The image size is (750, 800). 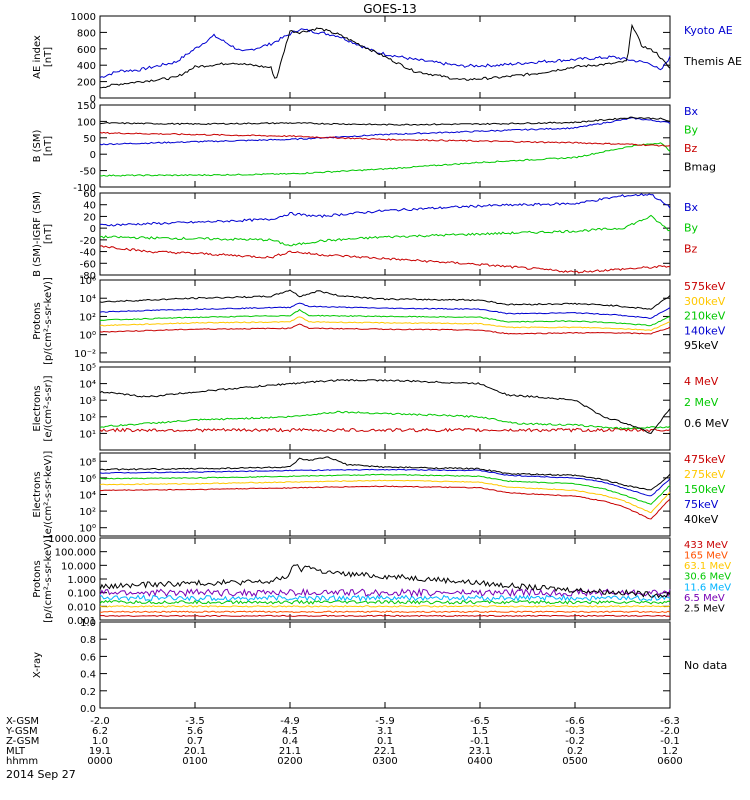 I want to click on ephemeris-value: -6.6, so click(x=575, y=721).